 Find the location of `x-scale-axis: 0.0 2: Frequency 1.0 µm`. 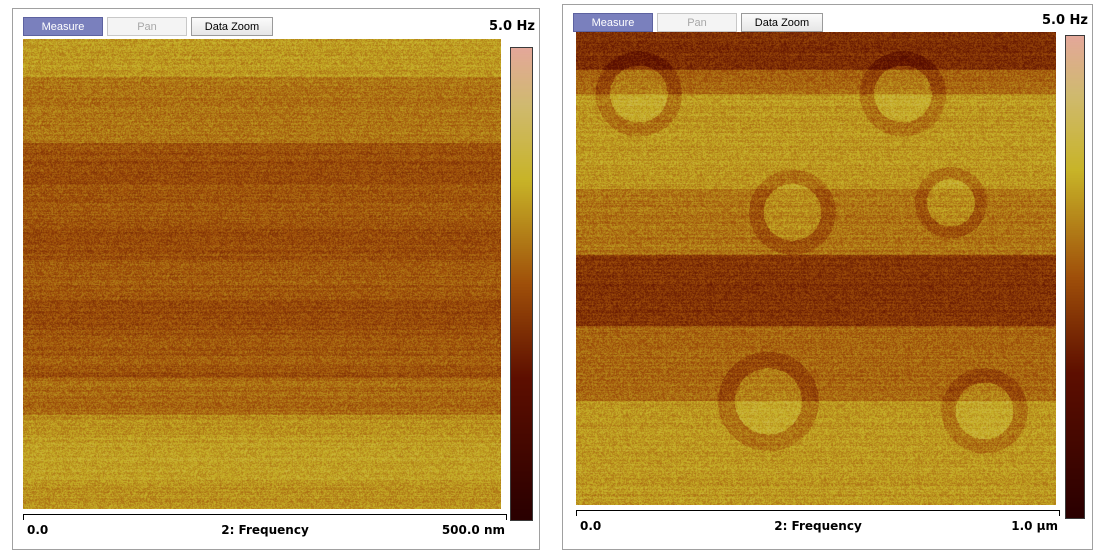

x-scale-axis: 0.0 2: Frequency 1.0 µm is located at coordinates (818, 521).